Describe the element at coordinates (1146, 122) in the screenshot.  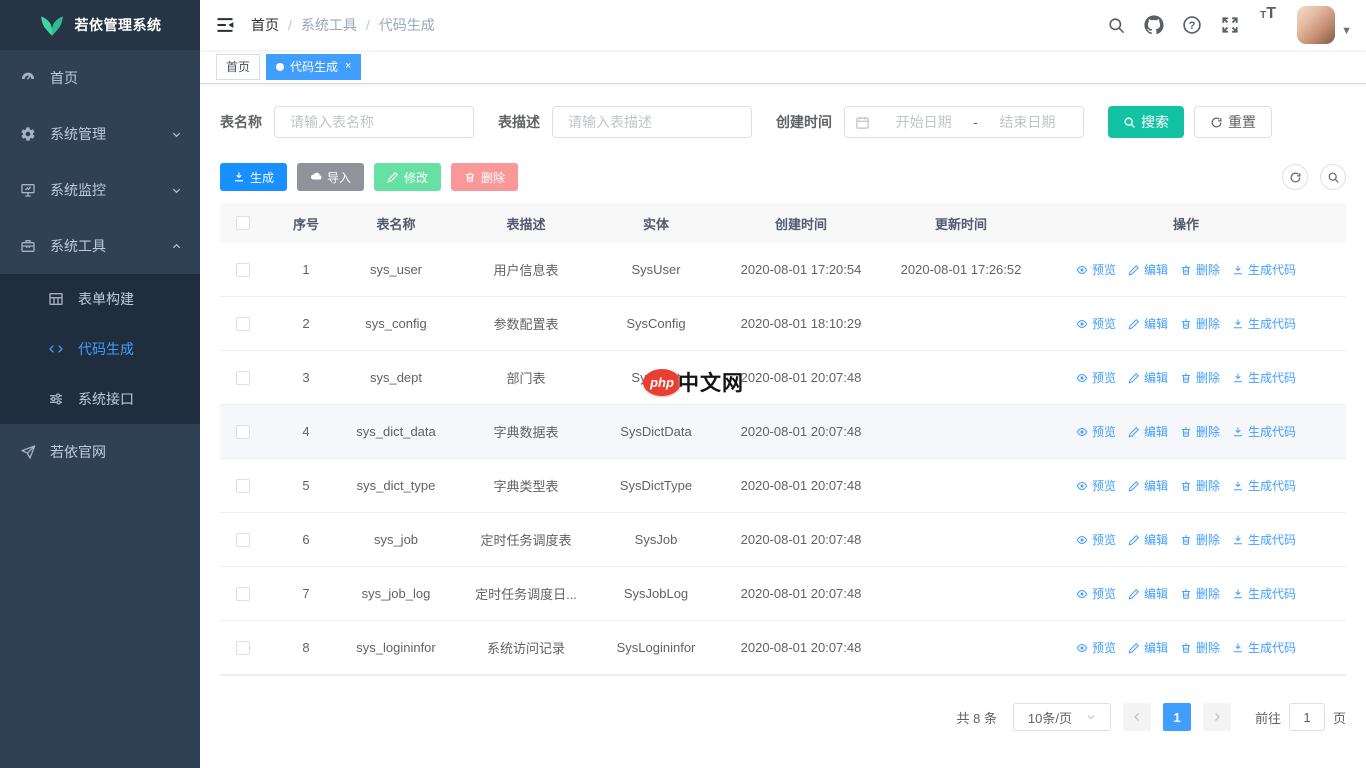
I see `search-button: 搜索` at that location.